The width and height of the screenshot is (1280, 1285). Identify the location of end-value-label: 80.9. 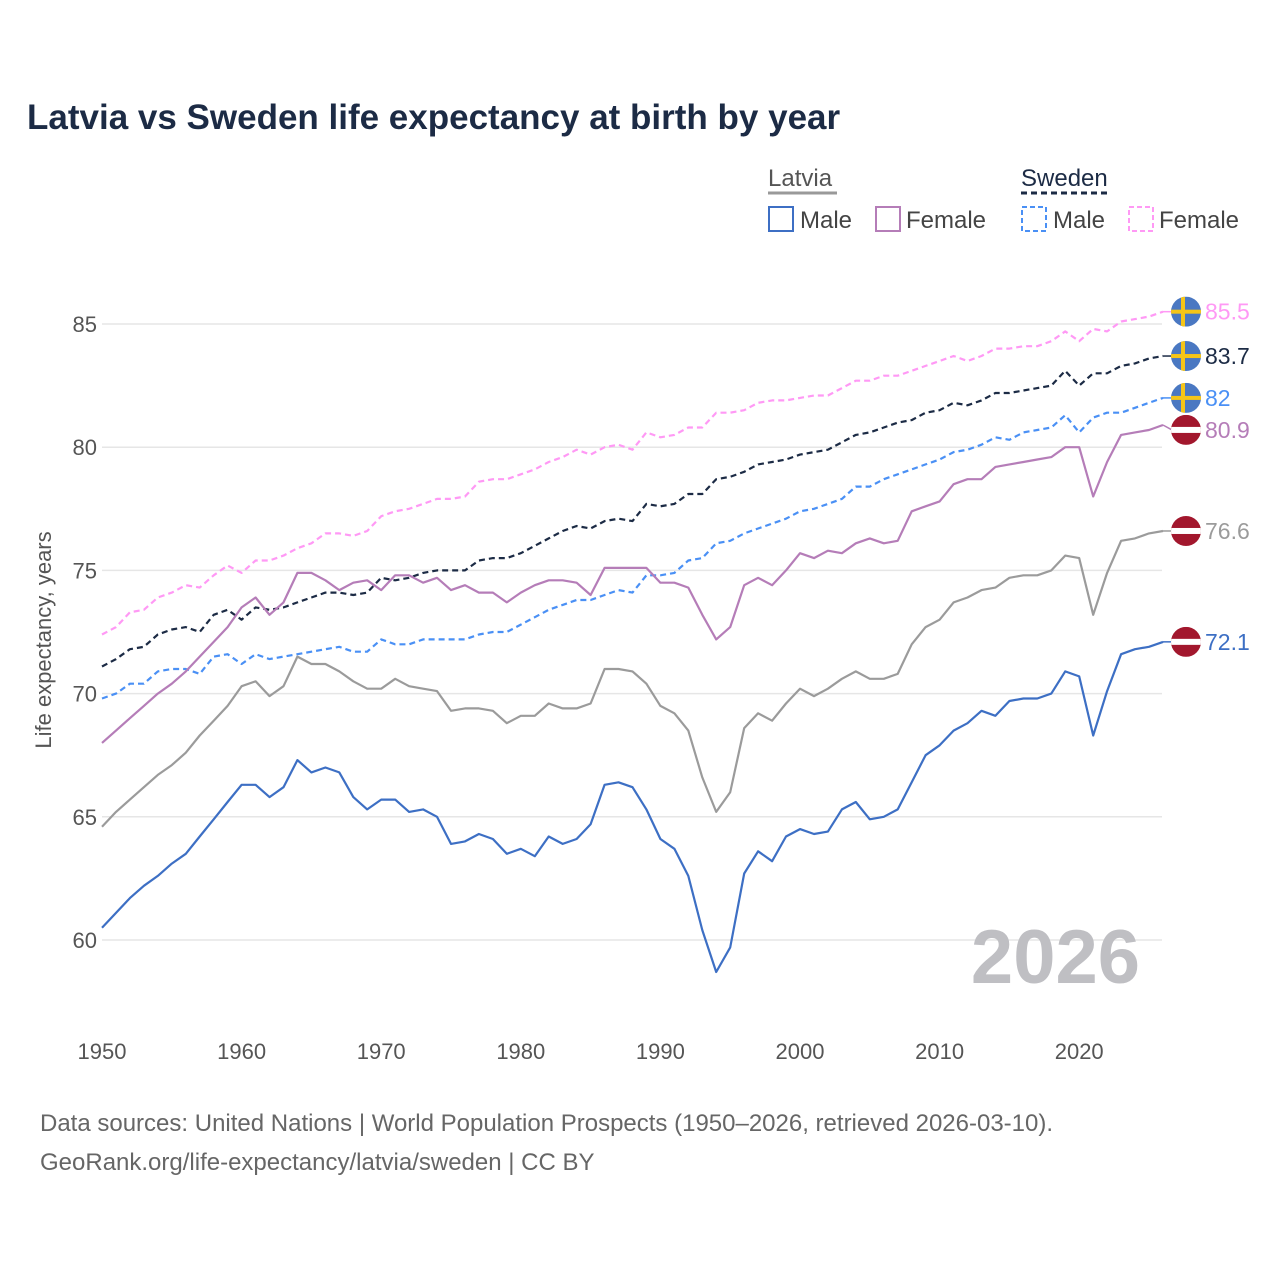
(1227, 430).